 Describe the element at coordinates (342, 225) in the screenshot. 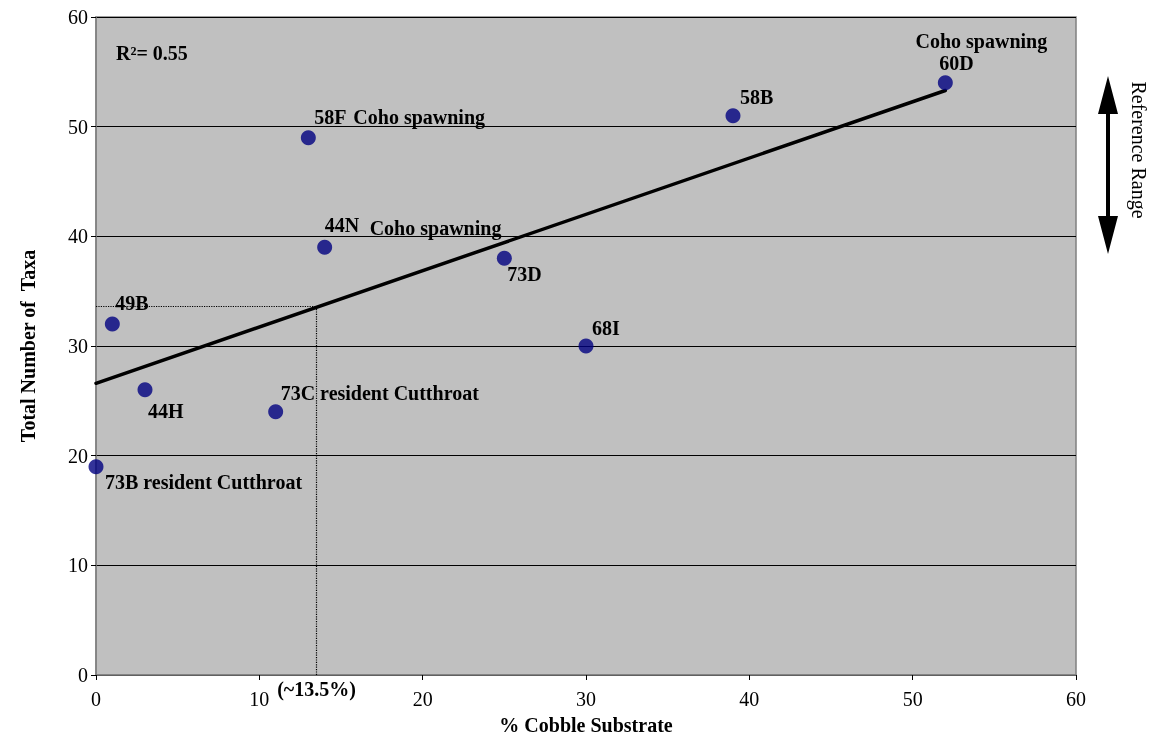

I see `annotation: 44N` at that location.